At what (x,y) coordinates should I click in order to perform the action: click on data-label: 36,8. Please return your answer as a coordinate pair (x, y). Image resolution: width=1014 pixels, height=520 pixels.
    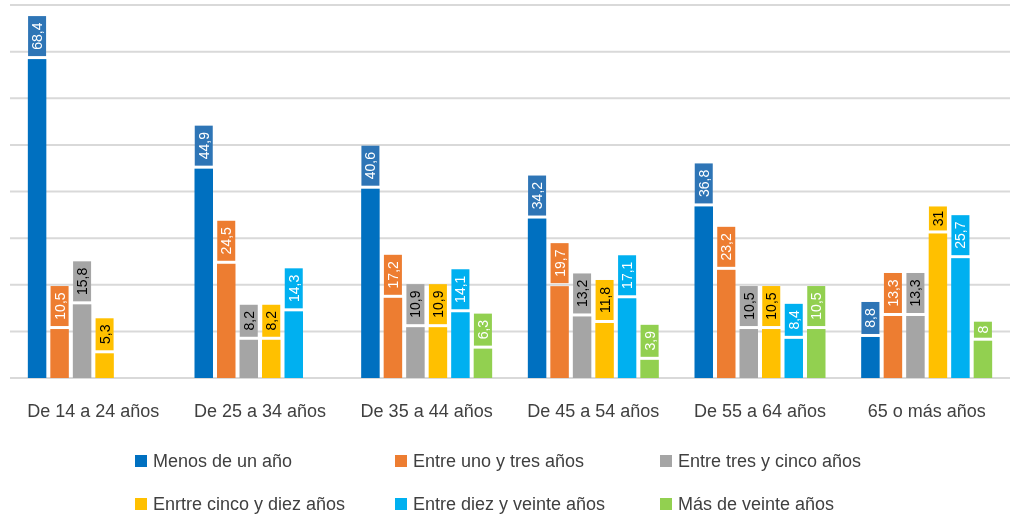
    Looking at the image, I should click on (703, 183).